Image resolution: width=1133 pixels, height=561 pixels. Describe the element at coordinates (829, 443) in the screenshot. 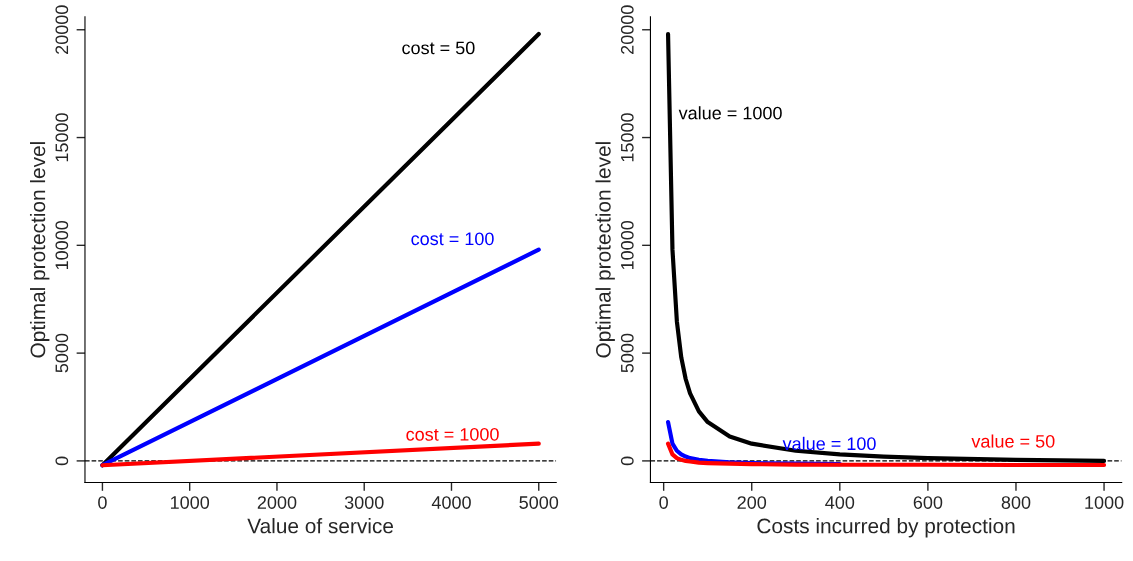

I see `series-label: value = 100` at that location.